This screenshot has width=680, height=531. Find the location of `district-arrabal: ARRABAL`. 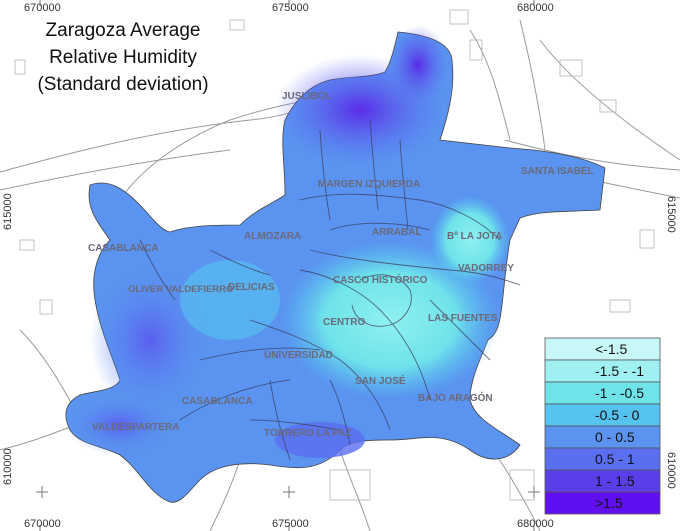

district-arrabal: ARRABAL is located at coordinates (396, 232).